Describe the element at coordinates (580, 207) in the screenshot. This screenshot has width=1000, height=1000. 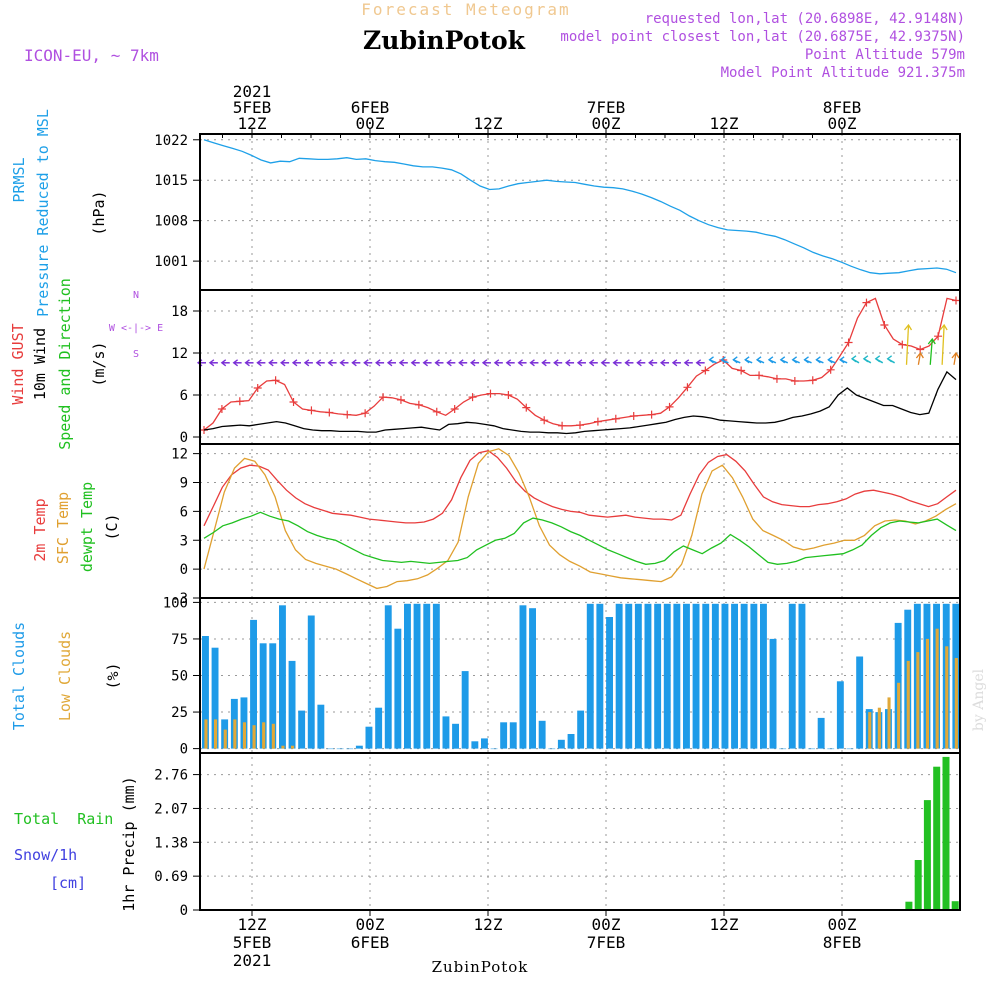
I see `pressure-line` at that location.